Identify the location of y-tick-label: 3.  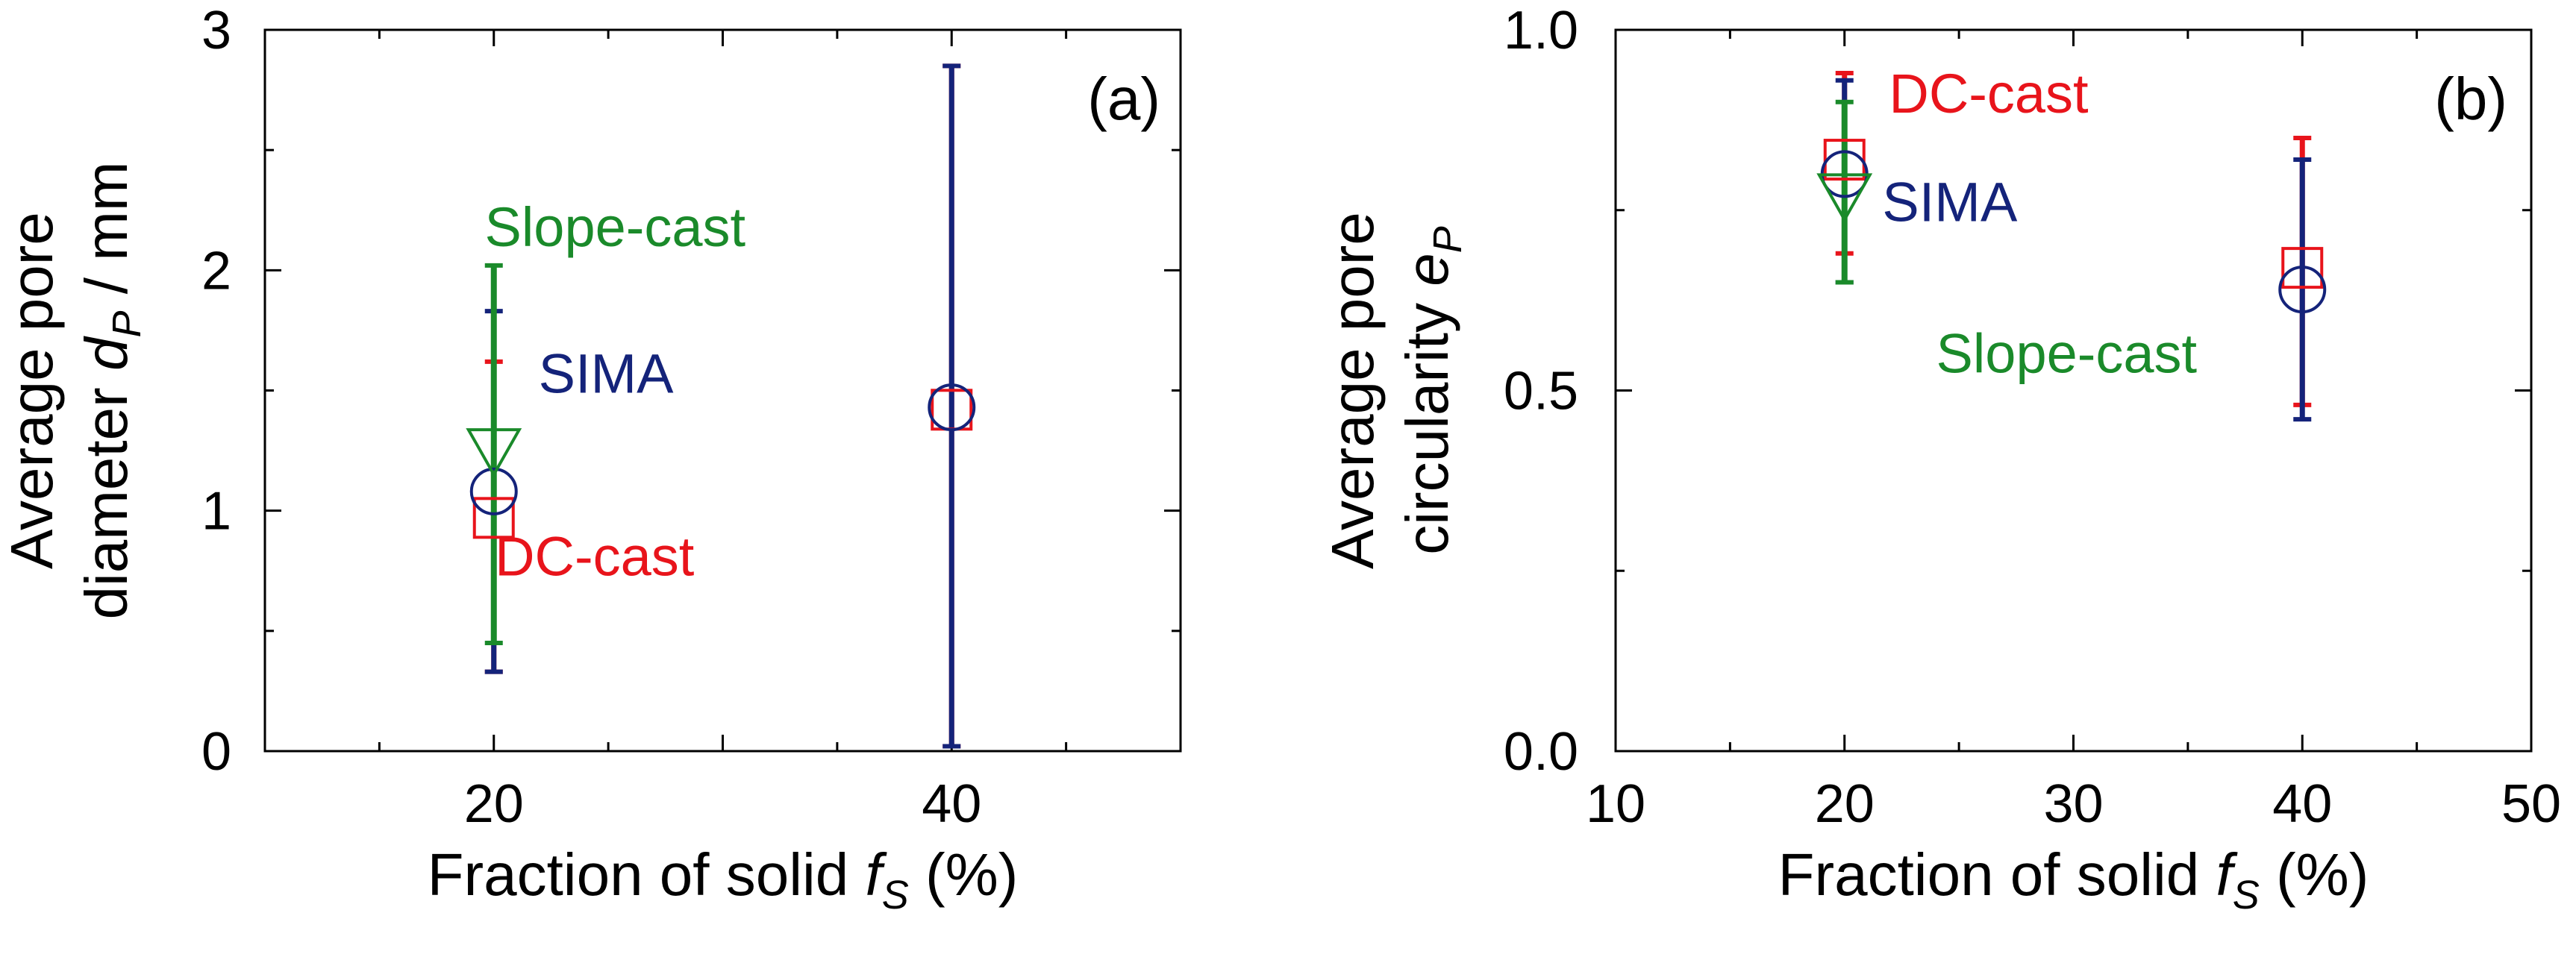
(216, 30).